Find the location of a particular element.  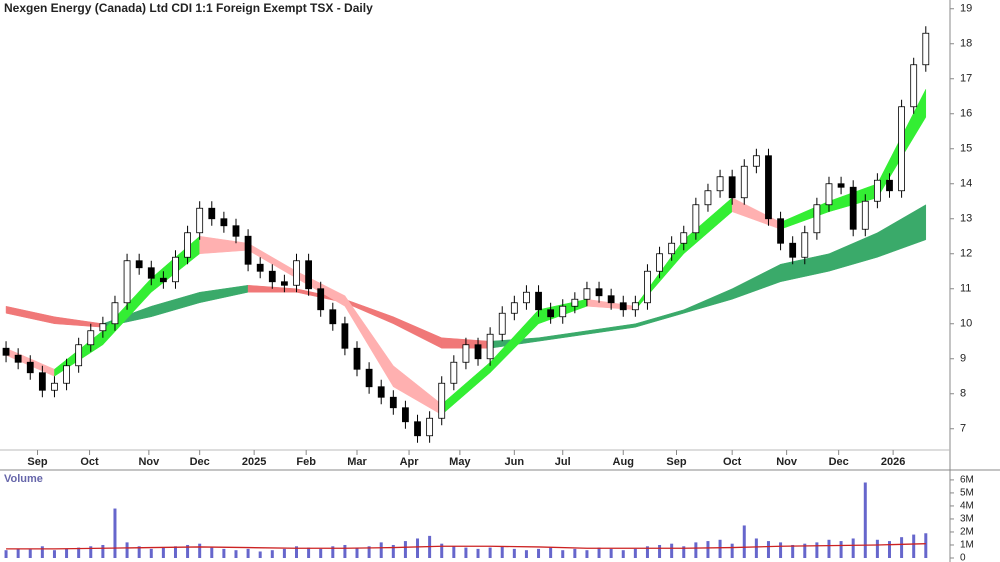

x-tick-label: Feb is located at coordinates (306, 462).